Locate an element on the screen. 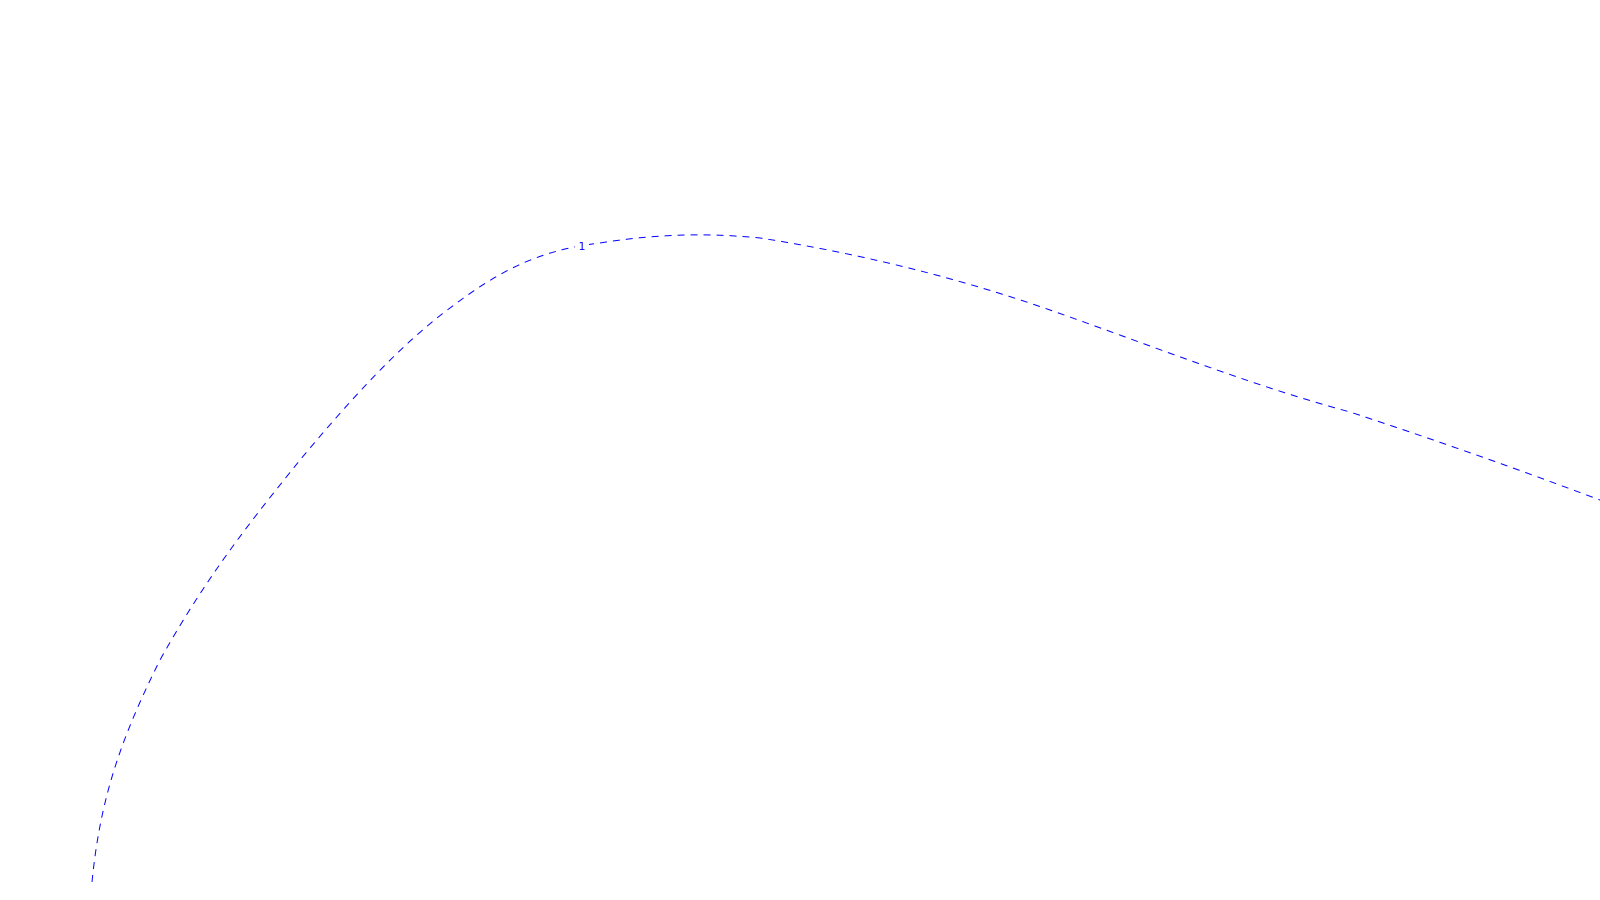 The width and height of the screenshot is (1600, 900). contour-label: 1 is located at coordinates (582, 246).